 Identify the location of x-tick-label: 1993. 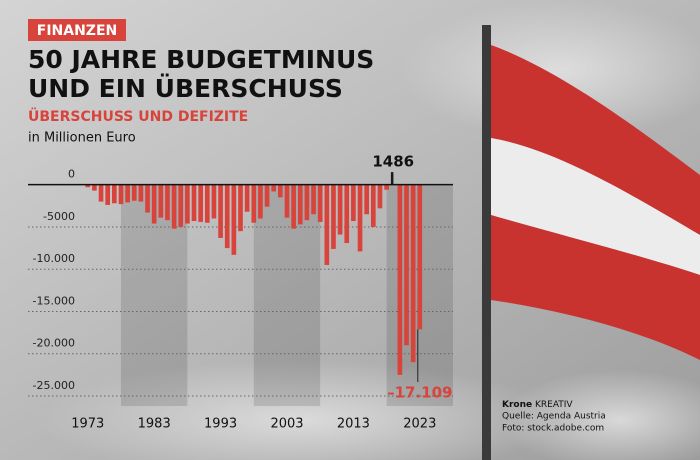
(220, 424).